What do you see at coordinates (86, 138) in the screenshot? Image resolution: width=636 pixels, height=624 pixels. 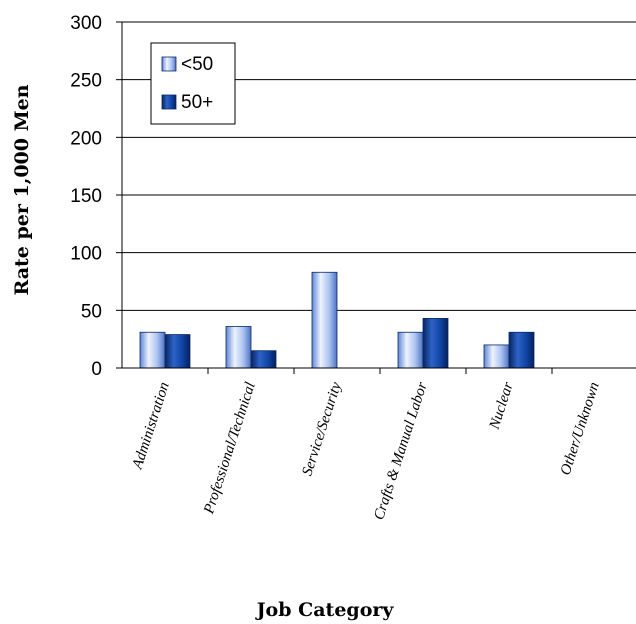 I see `y-tick-label: 200` at bounding box center [86, 138].